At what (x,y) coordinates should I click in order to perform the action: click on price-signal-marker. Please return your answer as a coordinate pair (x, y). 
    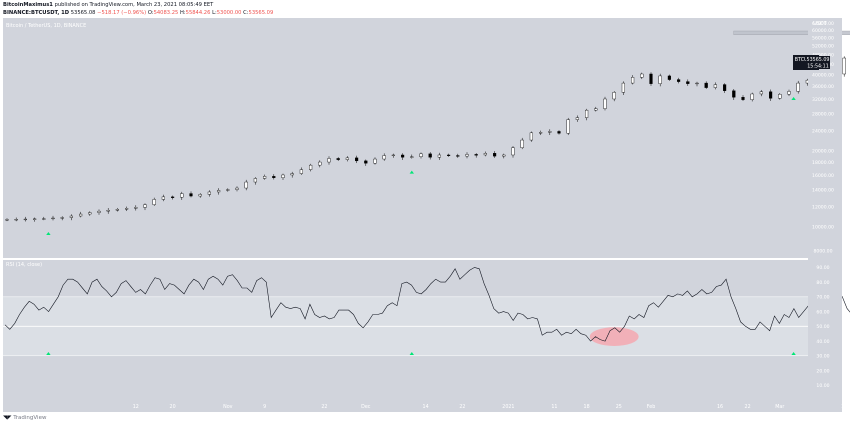
    Looking at the image, I should click on (793, 99).